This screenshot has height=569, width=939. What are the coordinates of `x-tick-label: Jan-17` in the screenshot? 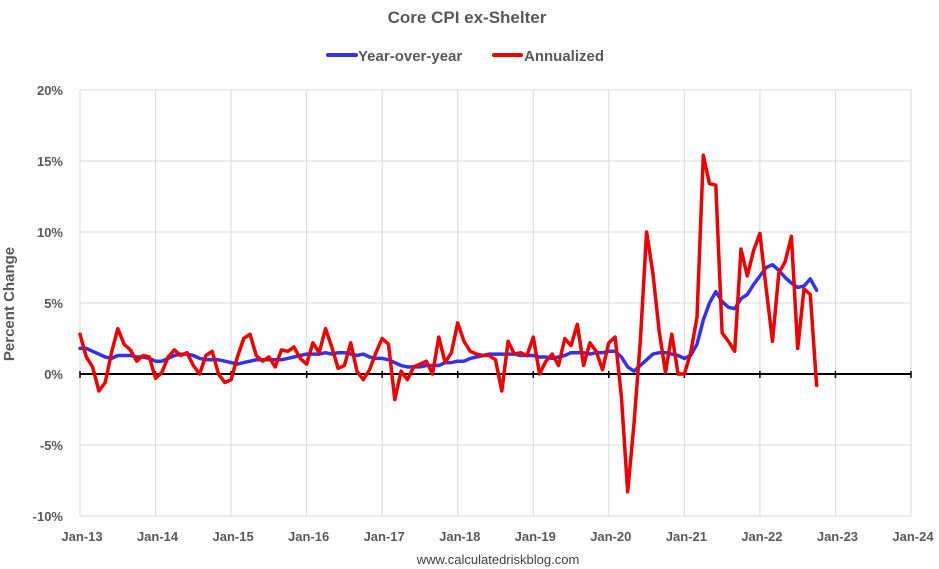 It's located at (384, 536).